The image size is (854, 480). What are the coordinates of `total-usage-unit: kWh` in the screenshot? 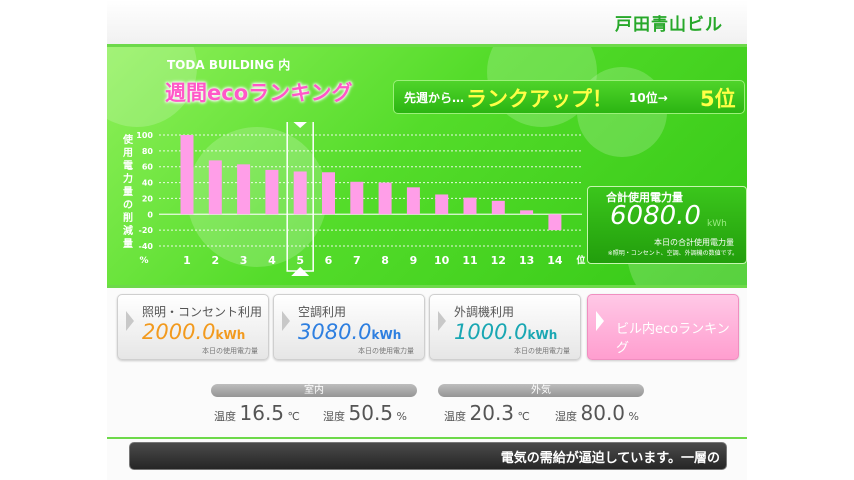 It's located at (717, 224).